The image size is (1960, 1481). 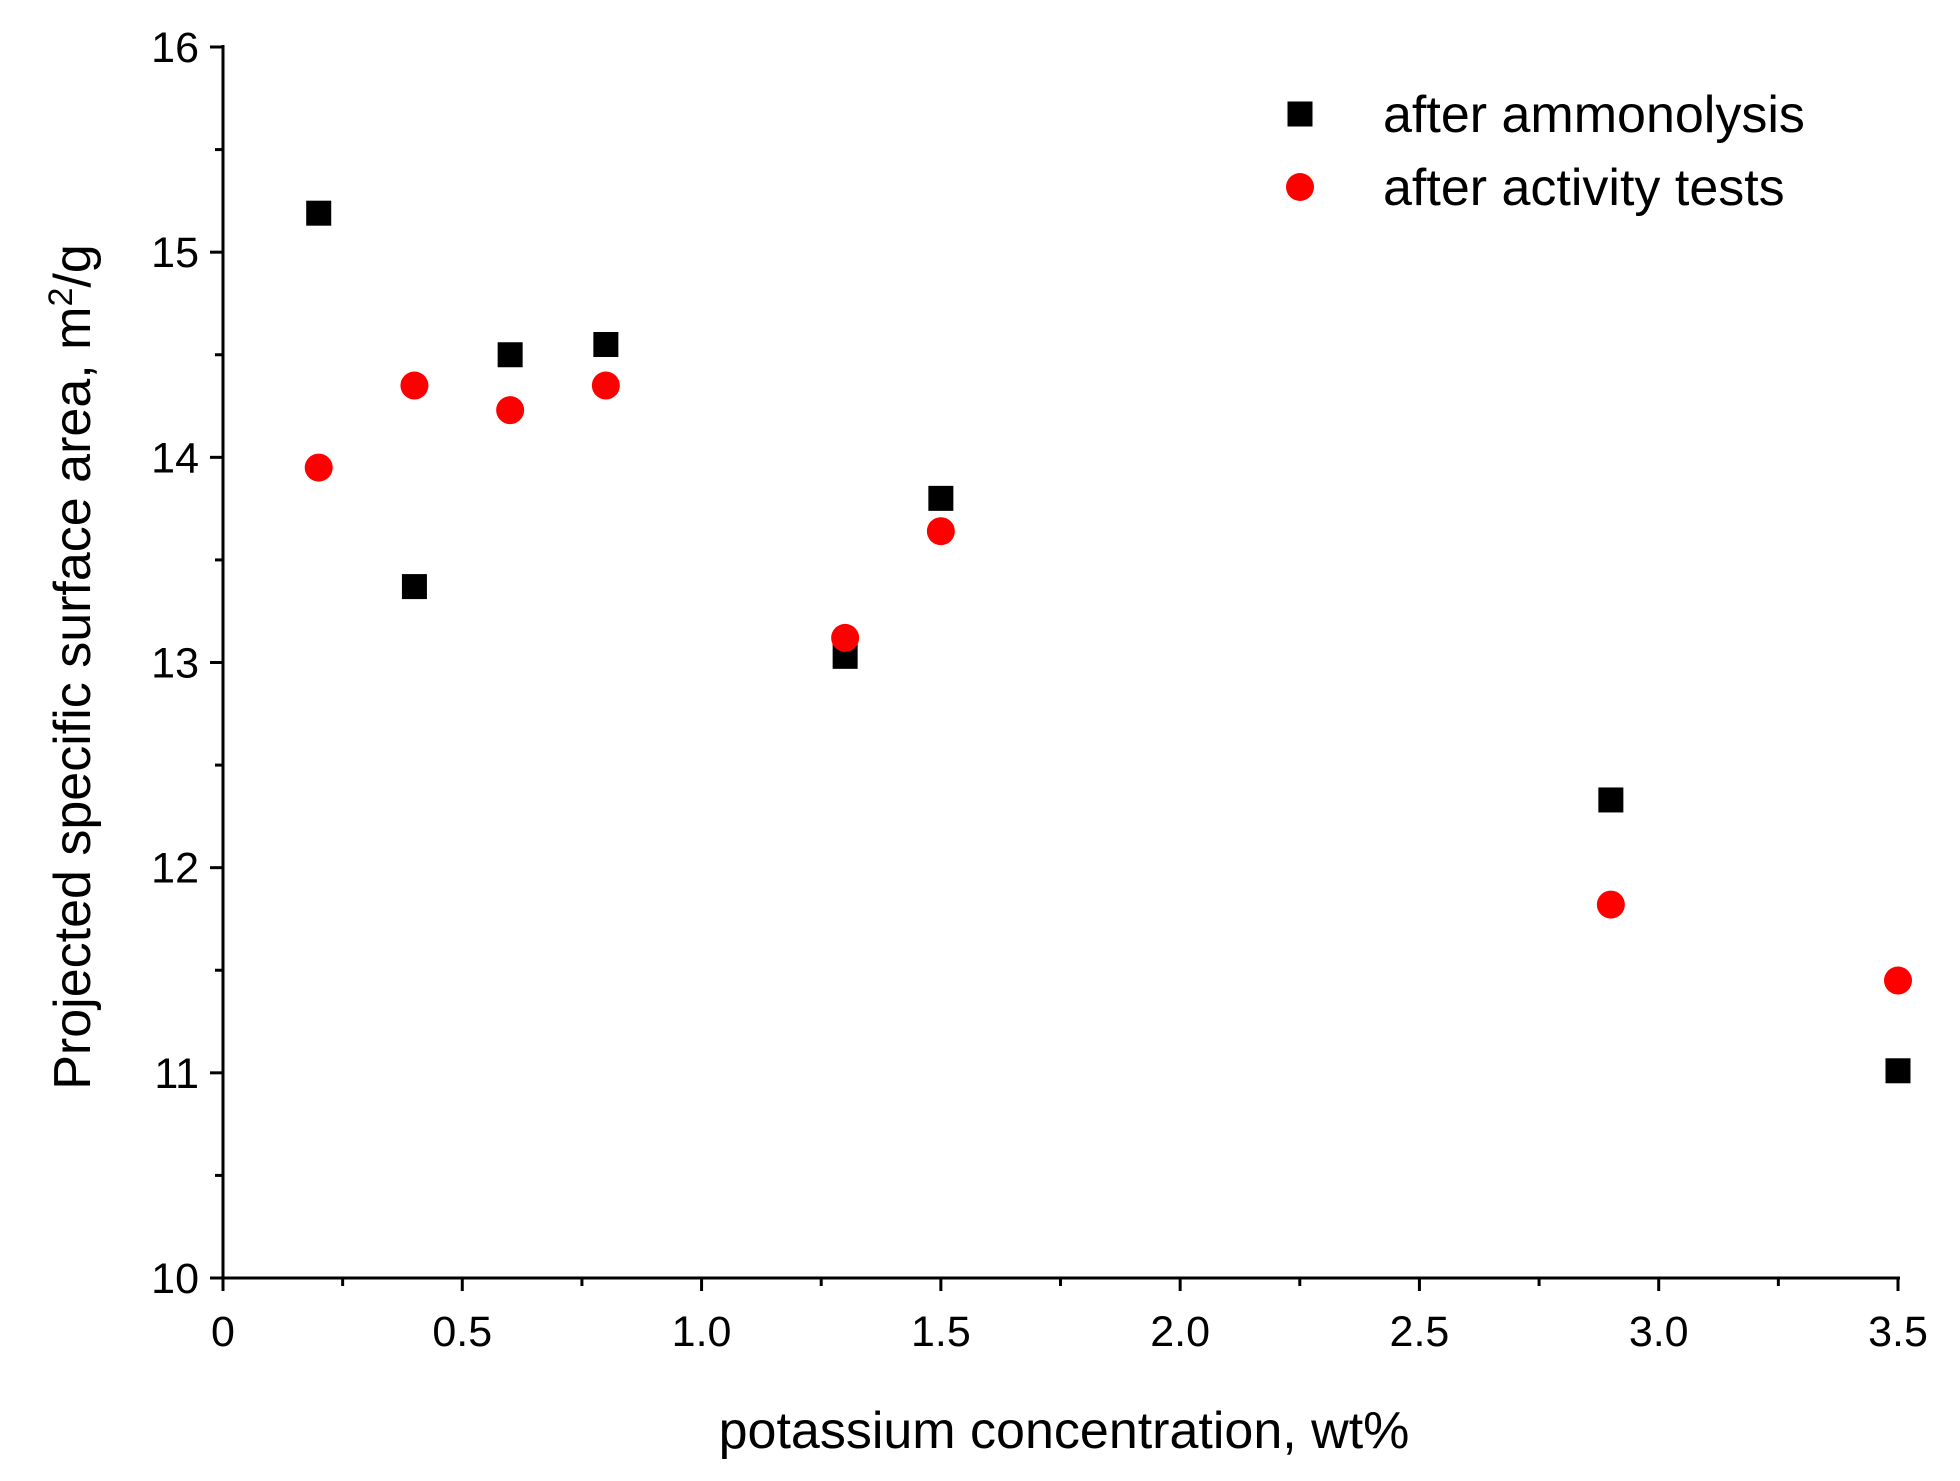 I want to click on y-tick-label: 15, so click(x=175, y=253).